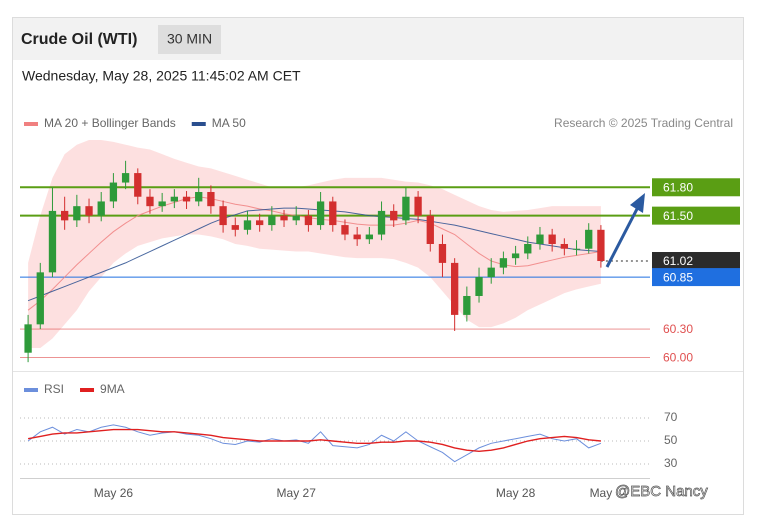 The image size is (766, 523). Describe the element at coordinates (643, 123) in the screenshot. I see `credit: Research © 2025 Trading Central` at that location.